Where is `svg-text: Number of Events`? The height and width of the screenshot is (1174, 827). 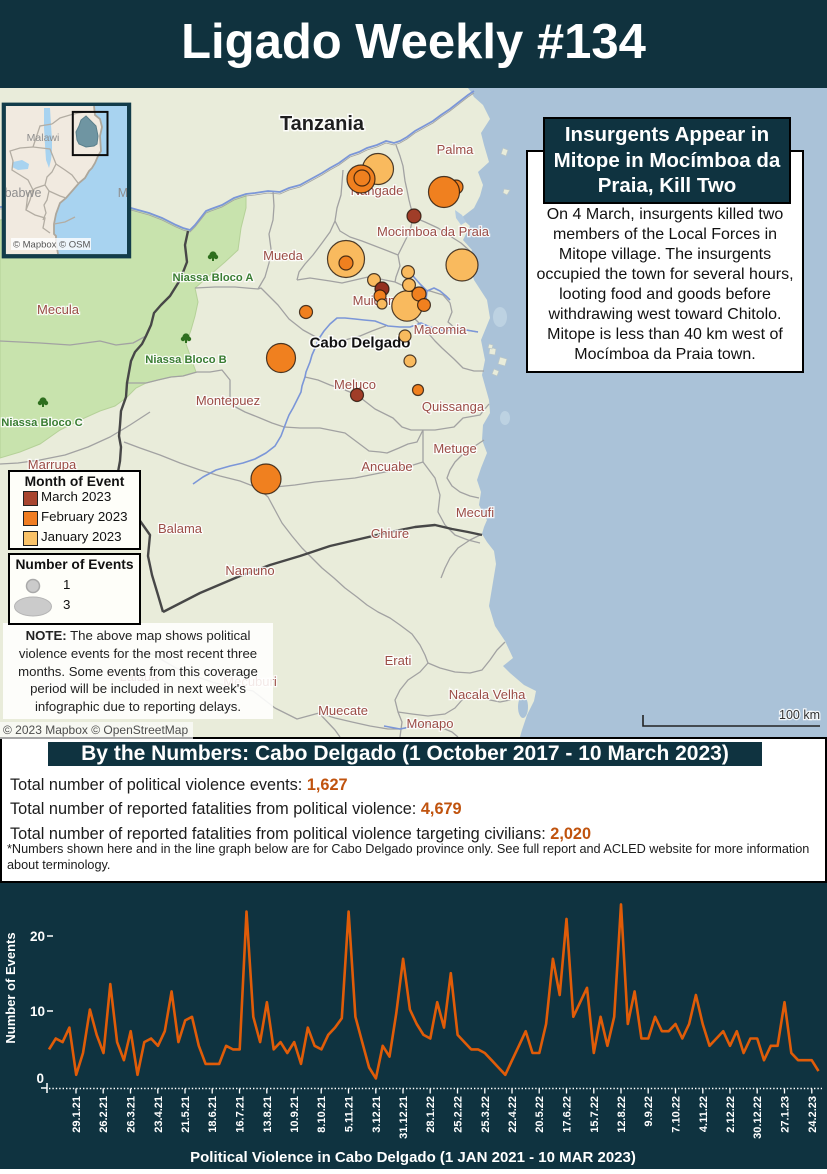
svg-text: Number of Events is located at coordinates (10, 987).